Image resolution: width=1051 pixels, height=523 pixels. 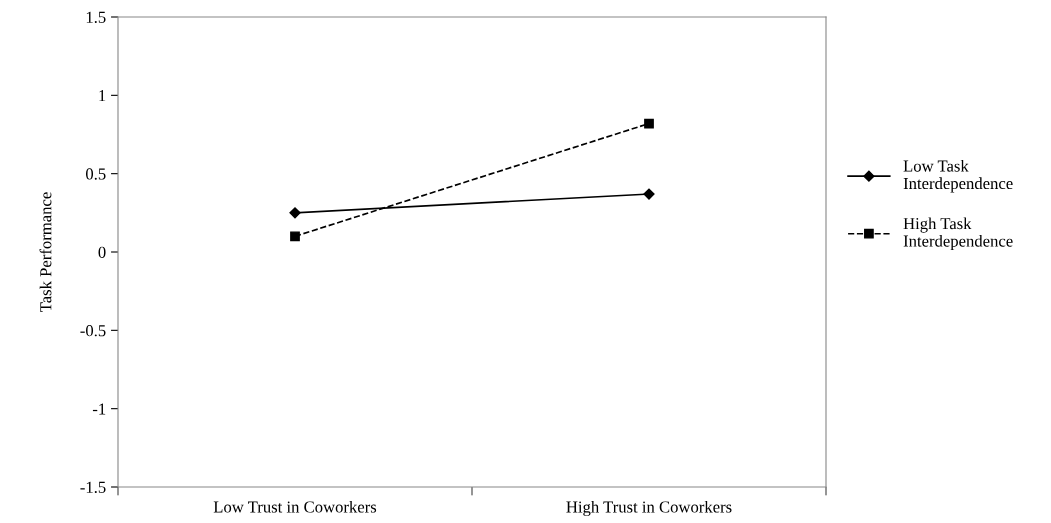 I want to click on legend-label: High Task Interdependence, so click(x=958, y=234).